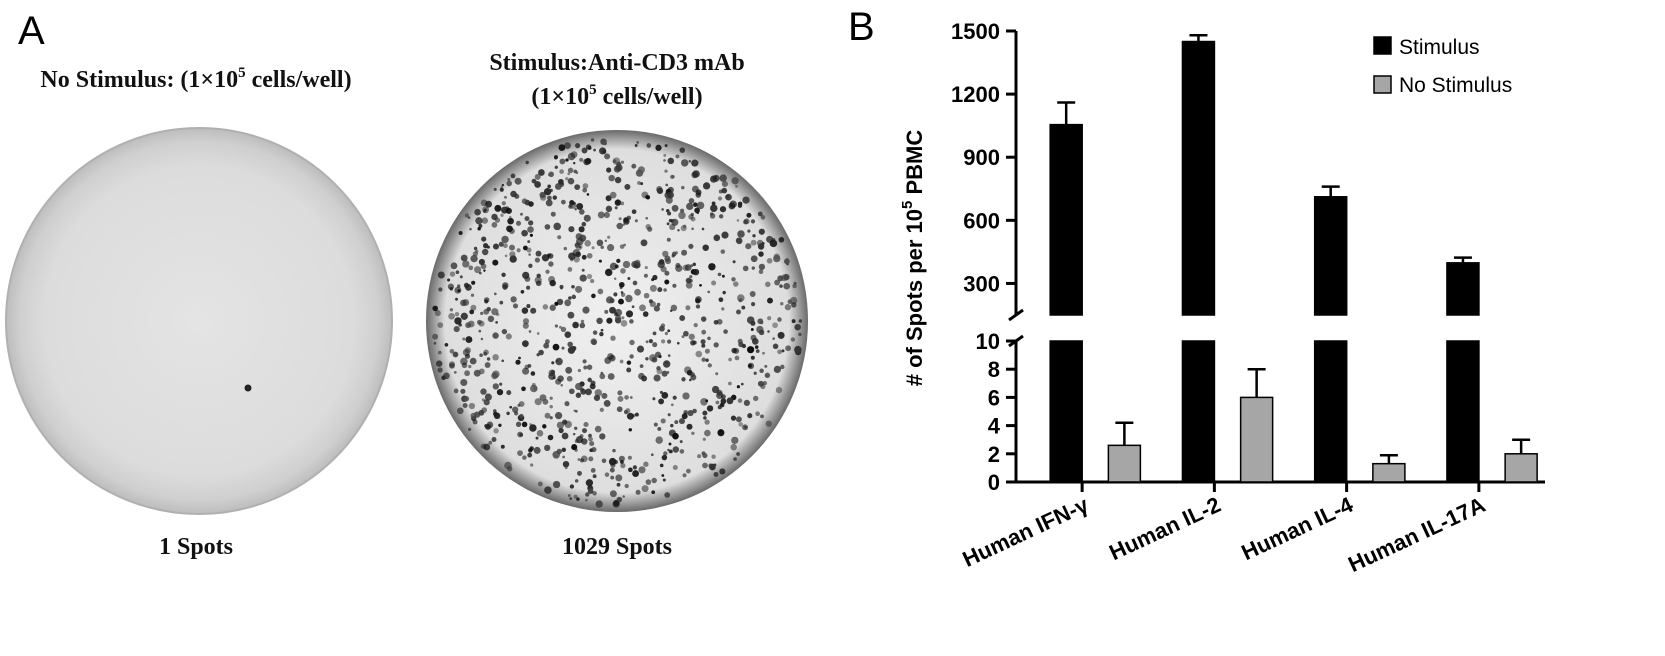 The image size is (1665, 656). What do you see at coordinates (1016, 315) in the screenshot?
I see `axis-break-mark` at bounding box center [1016, 315].